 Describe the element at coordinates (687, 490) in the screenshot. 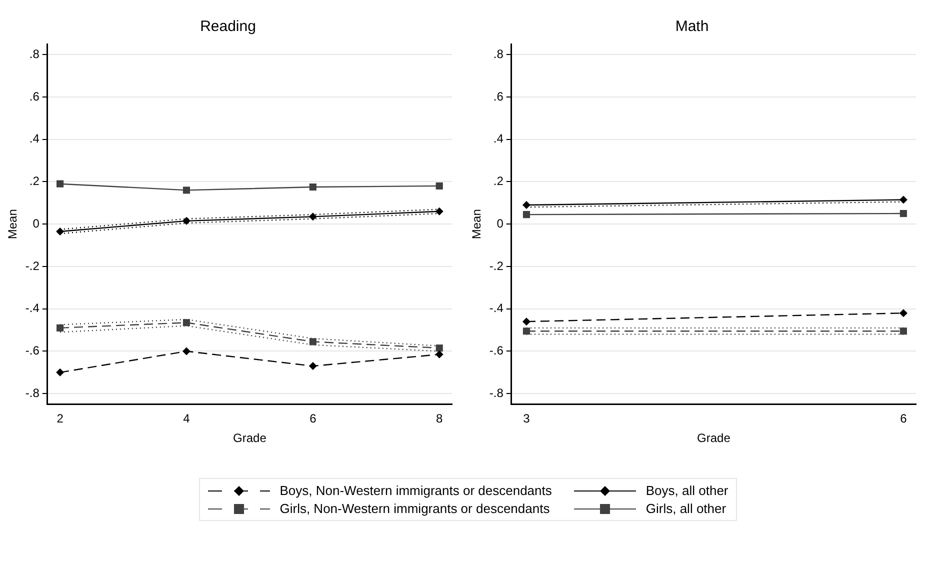

I see `legend-label: Boys, all other` at that location.